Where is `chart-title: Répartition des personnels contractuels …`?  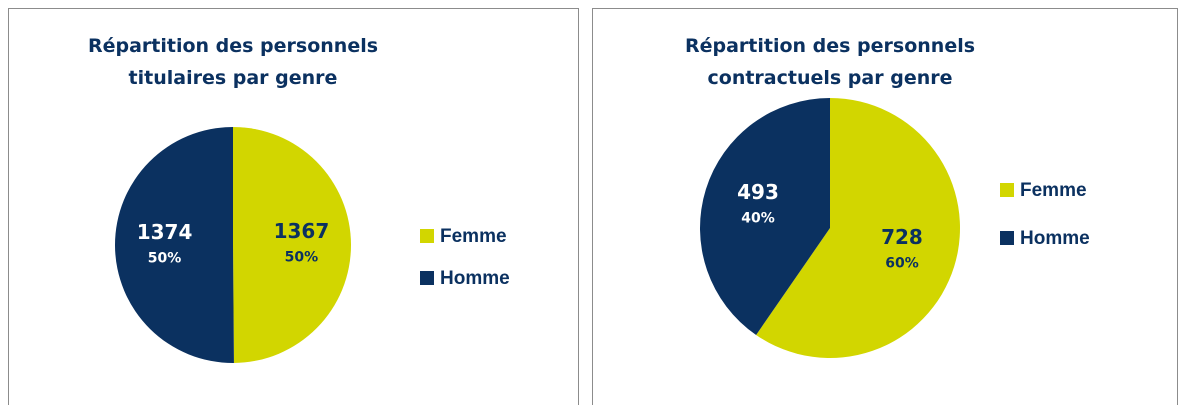
chart-title: Répartition des personnels contractuels … is located at coordinates (830, 62).